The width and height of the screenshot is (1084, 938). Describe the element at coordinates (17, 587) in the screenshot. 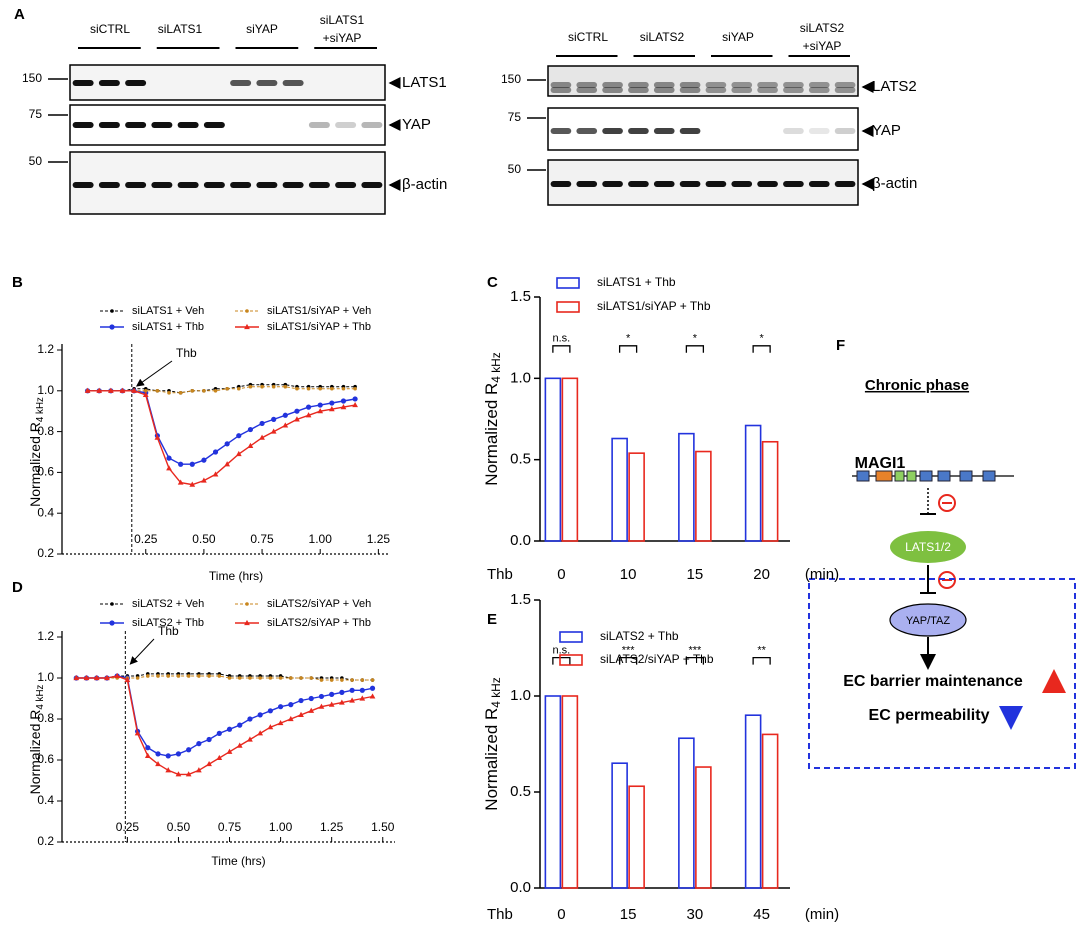

I see `panel-letter: D` at that location.